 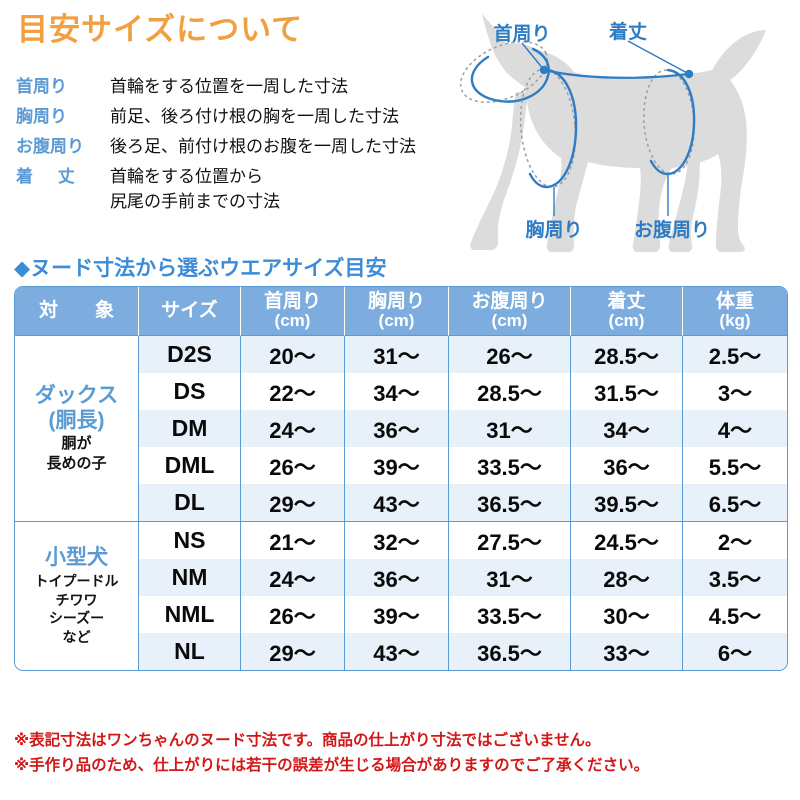 I want to click on length-leader-line, so click(x=658, y=57).